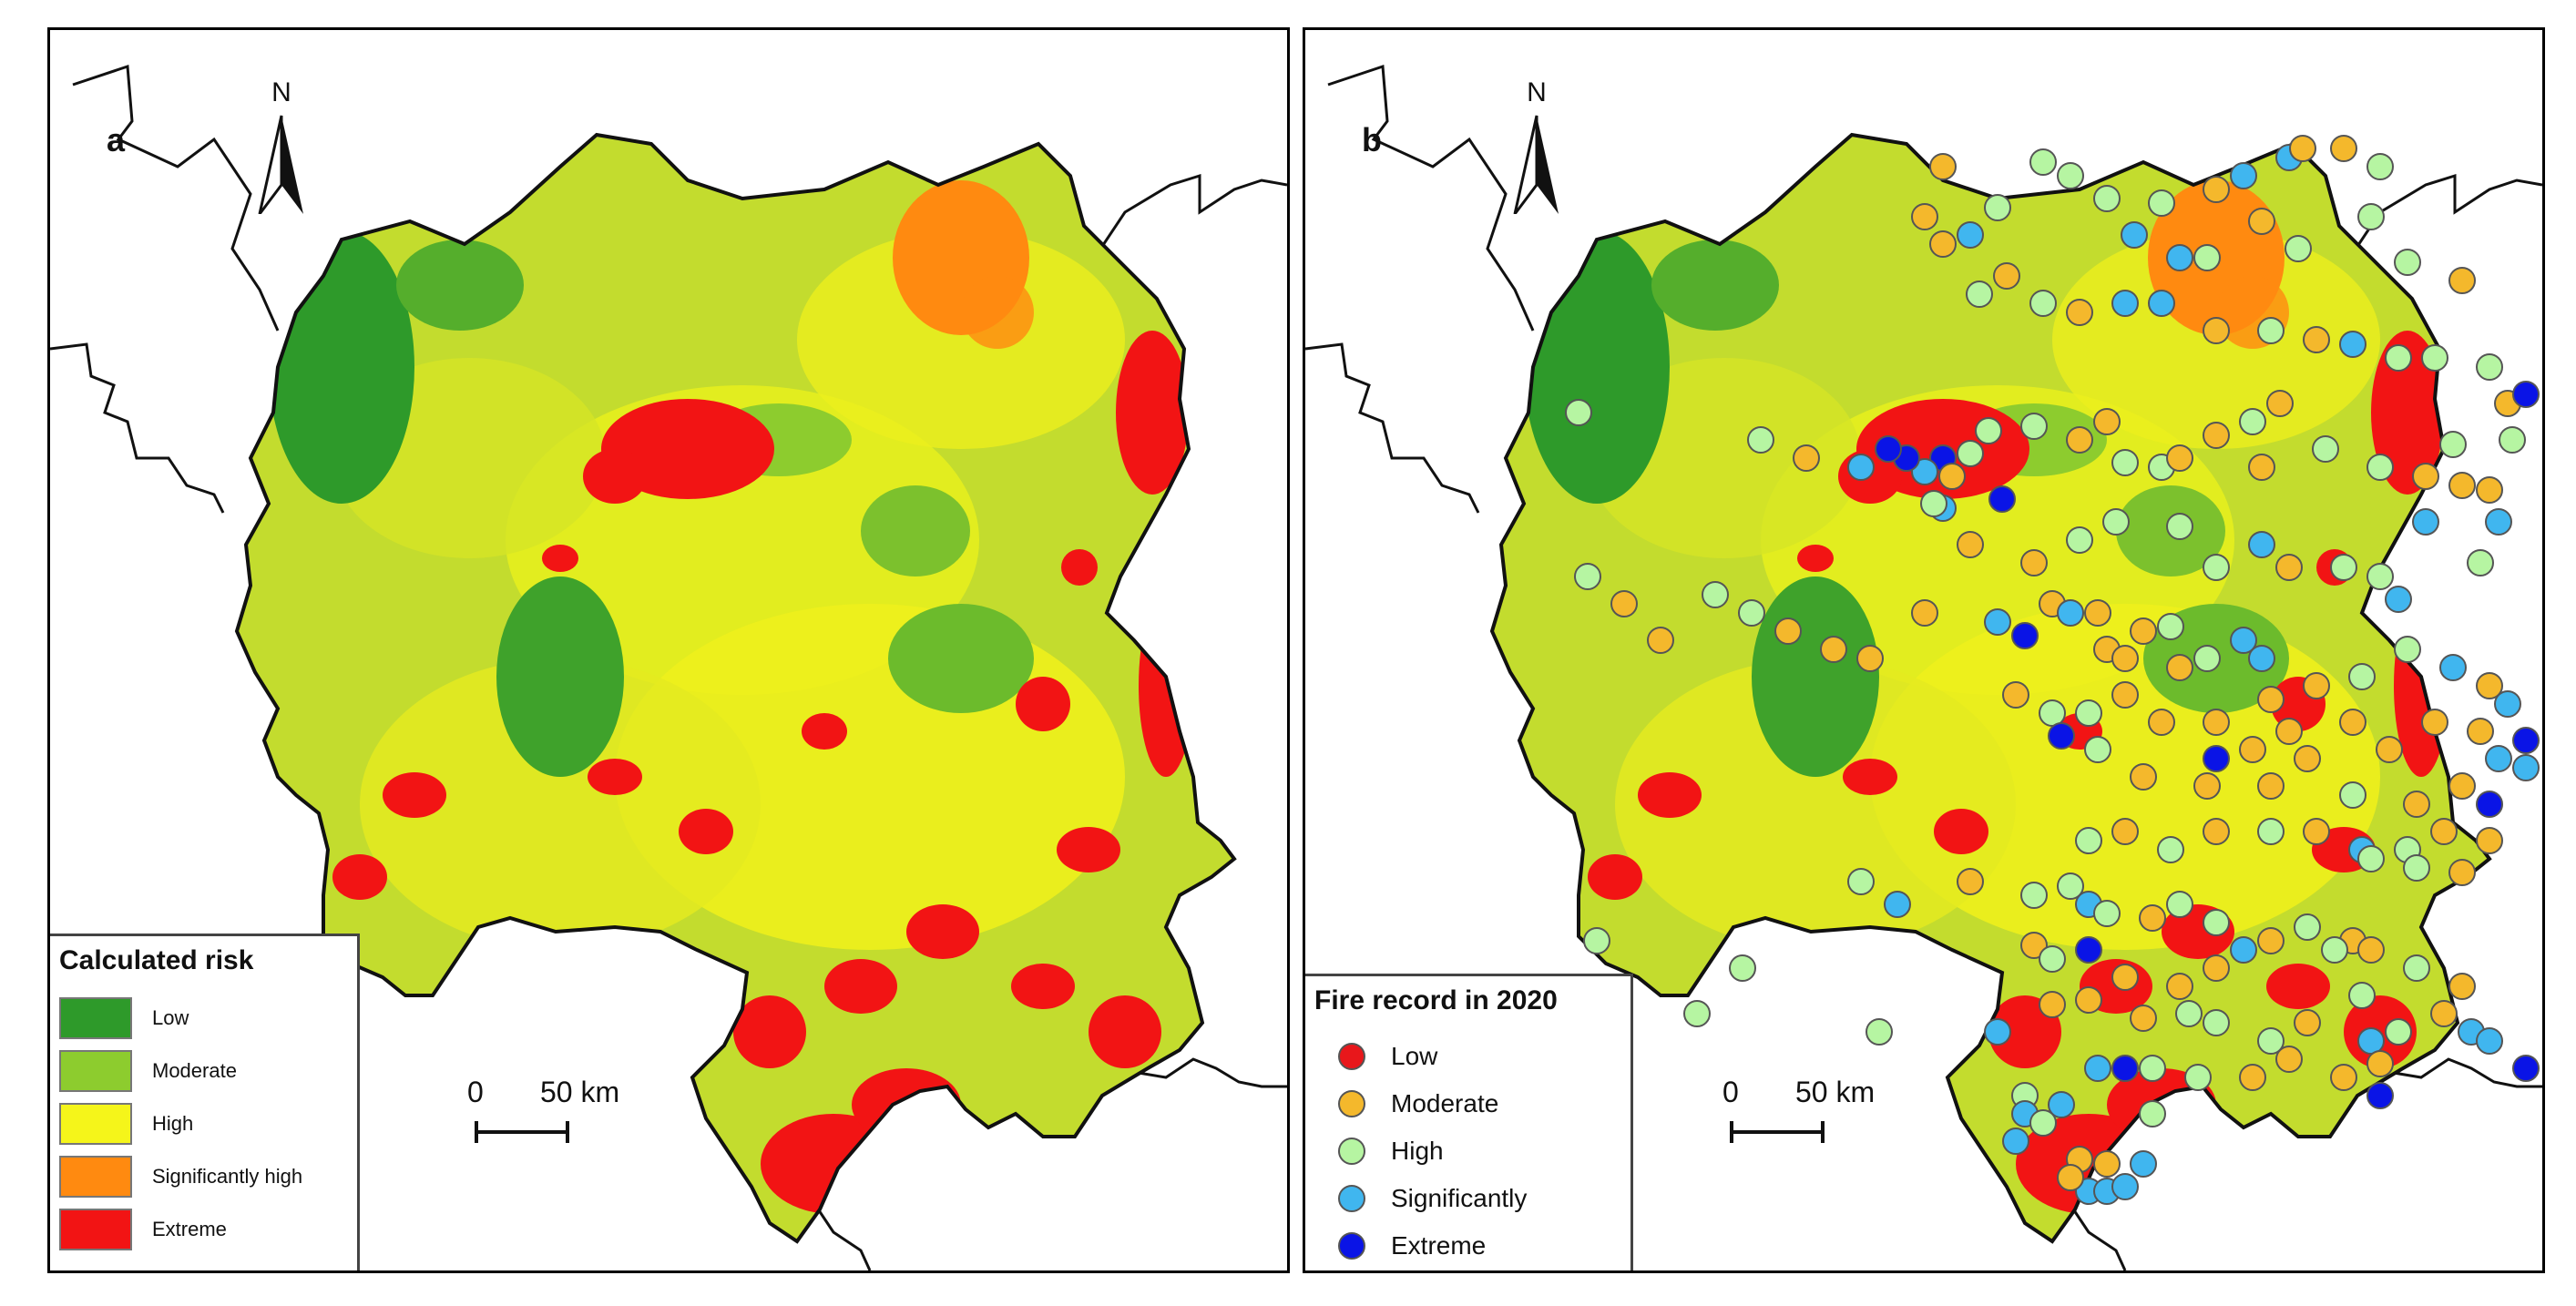 This screenshot has width=2576, height=1306. What do you see at coordinates (124, 1018) in the screenshot?
I see `legend-item-low: Low` at bounding box center [124, 1018].